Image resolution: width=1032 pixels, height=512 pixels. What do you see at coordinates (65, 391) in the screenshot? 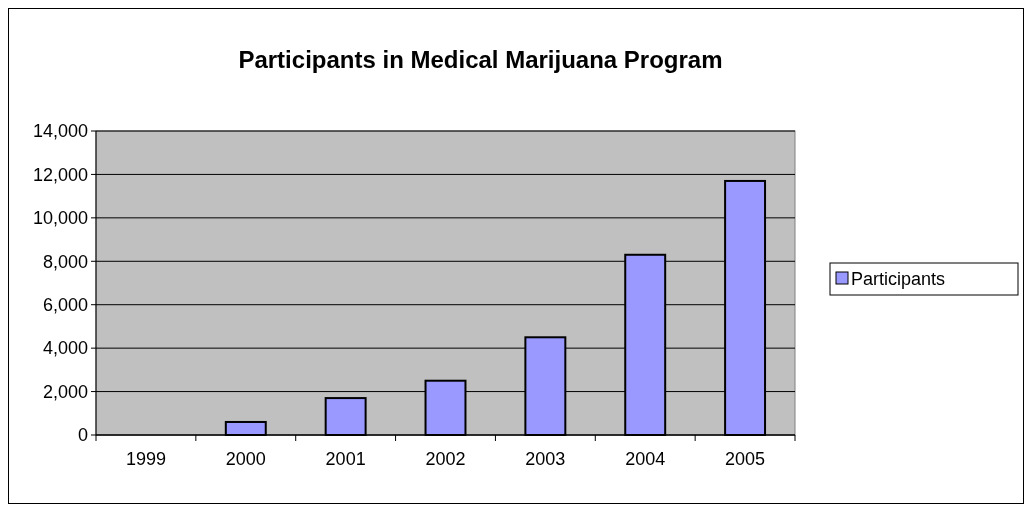
I see `y-tick-label: 2,000` at bounding box center [65, 391].